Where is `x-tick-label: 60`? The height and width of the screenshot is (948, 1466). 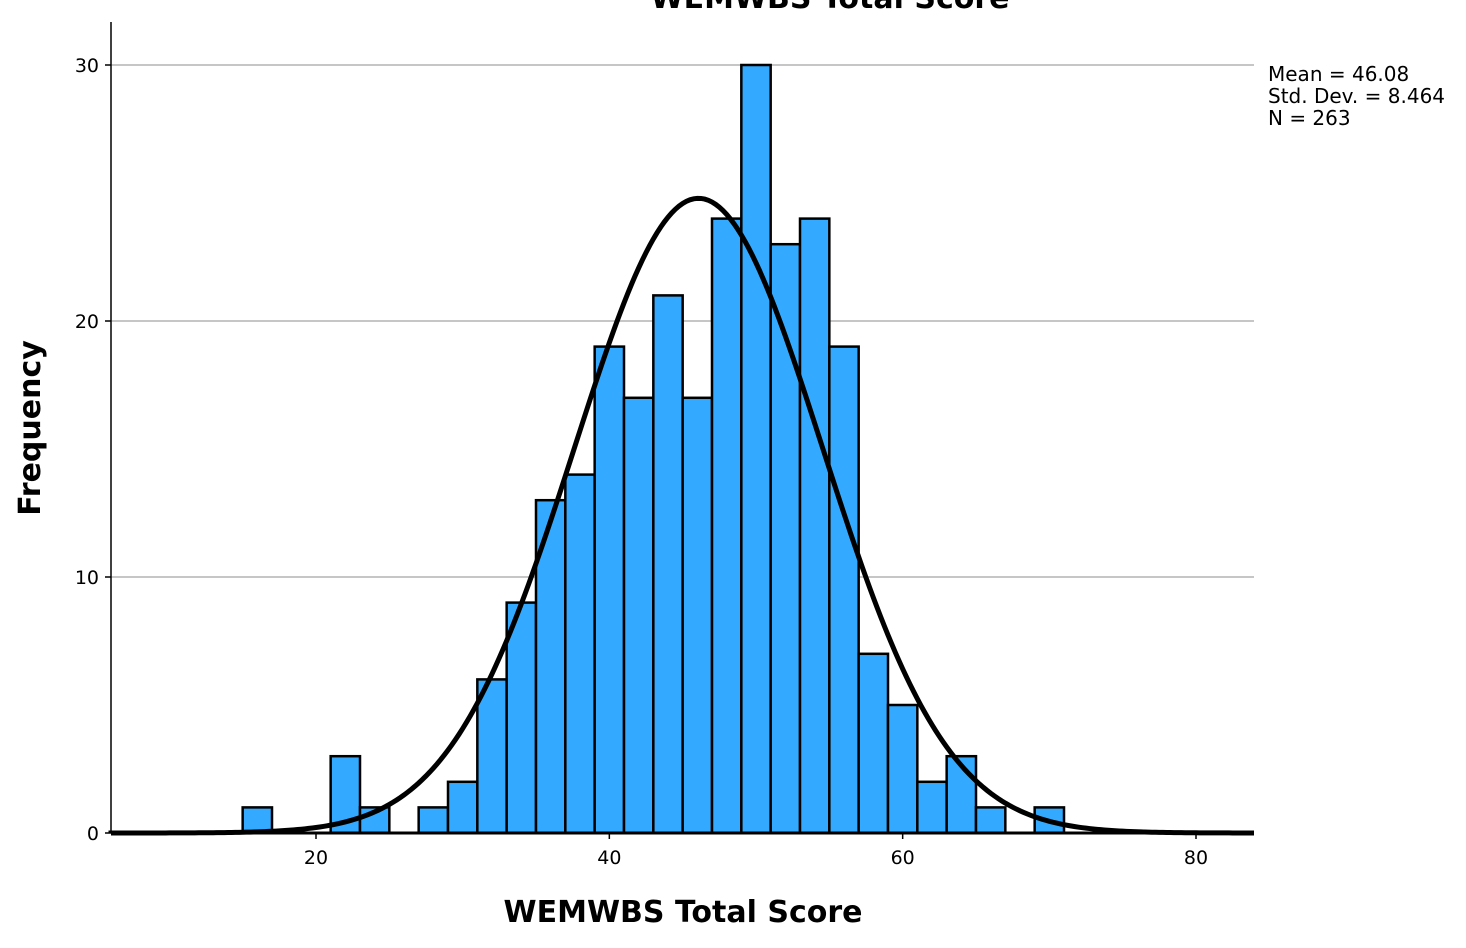
x-tick-label: 60 is located at coordinates (903, 858).